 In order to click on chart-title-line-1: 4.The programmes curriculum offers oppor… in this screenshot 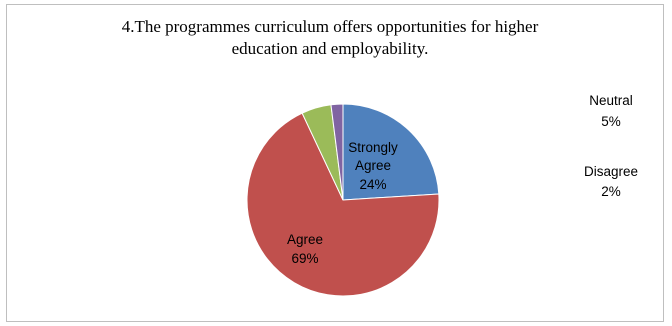, I will do `click(330, 26)`.